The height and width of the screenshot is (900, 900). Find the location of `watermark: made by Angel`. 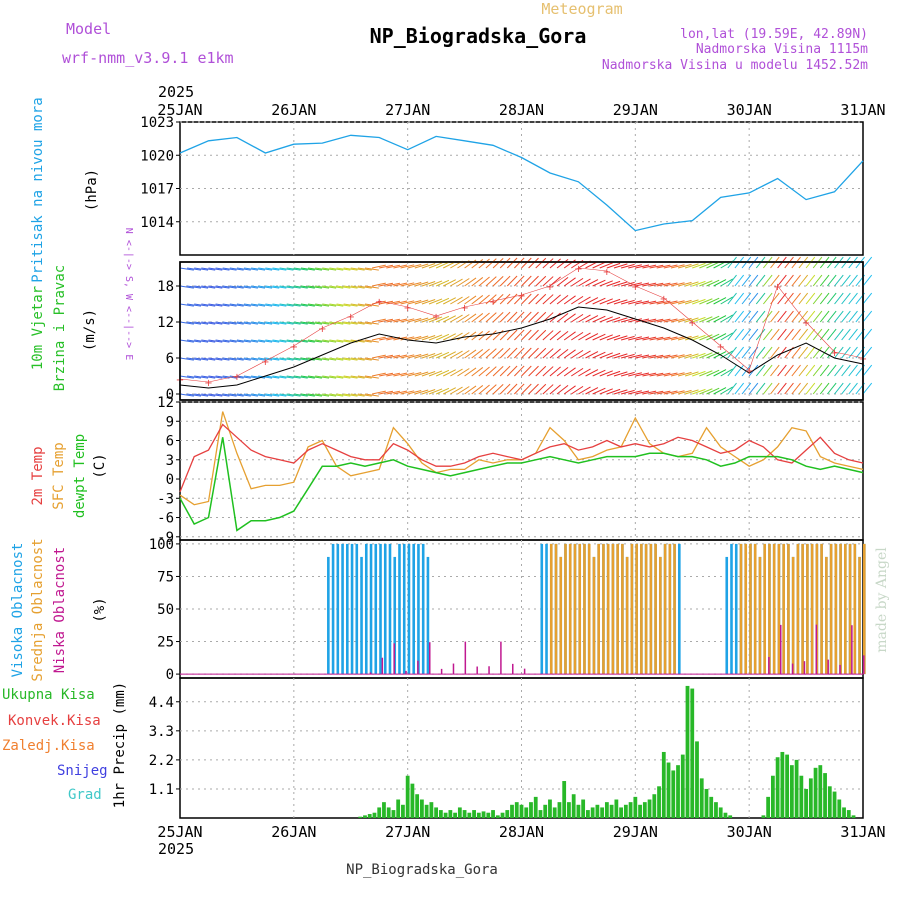

watermark: made by Angel is located at coordinates (882, 600).